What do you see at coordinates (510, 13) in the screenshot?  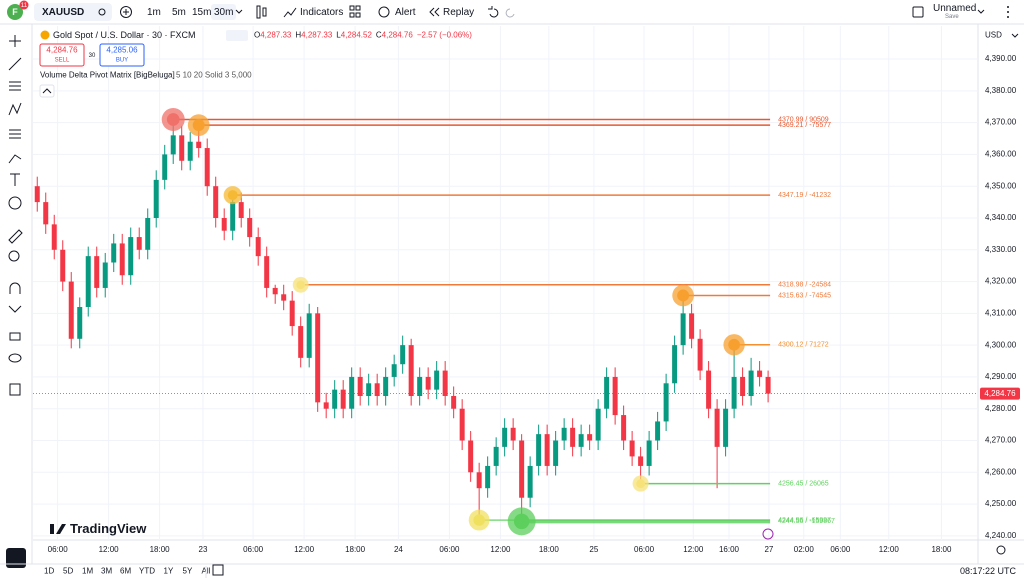 I see `redo` at bounding box center [510, 13].